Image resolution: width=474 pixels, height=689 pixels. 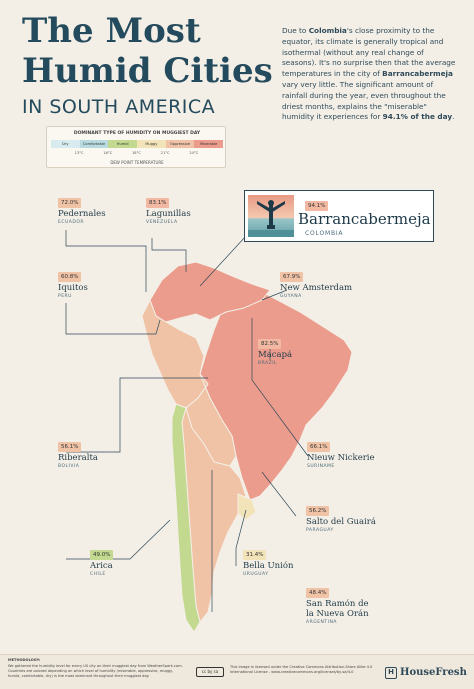 I want to click on city-name-line-2: la Nueva Orán, so click(x=337, y=614).